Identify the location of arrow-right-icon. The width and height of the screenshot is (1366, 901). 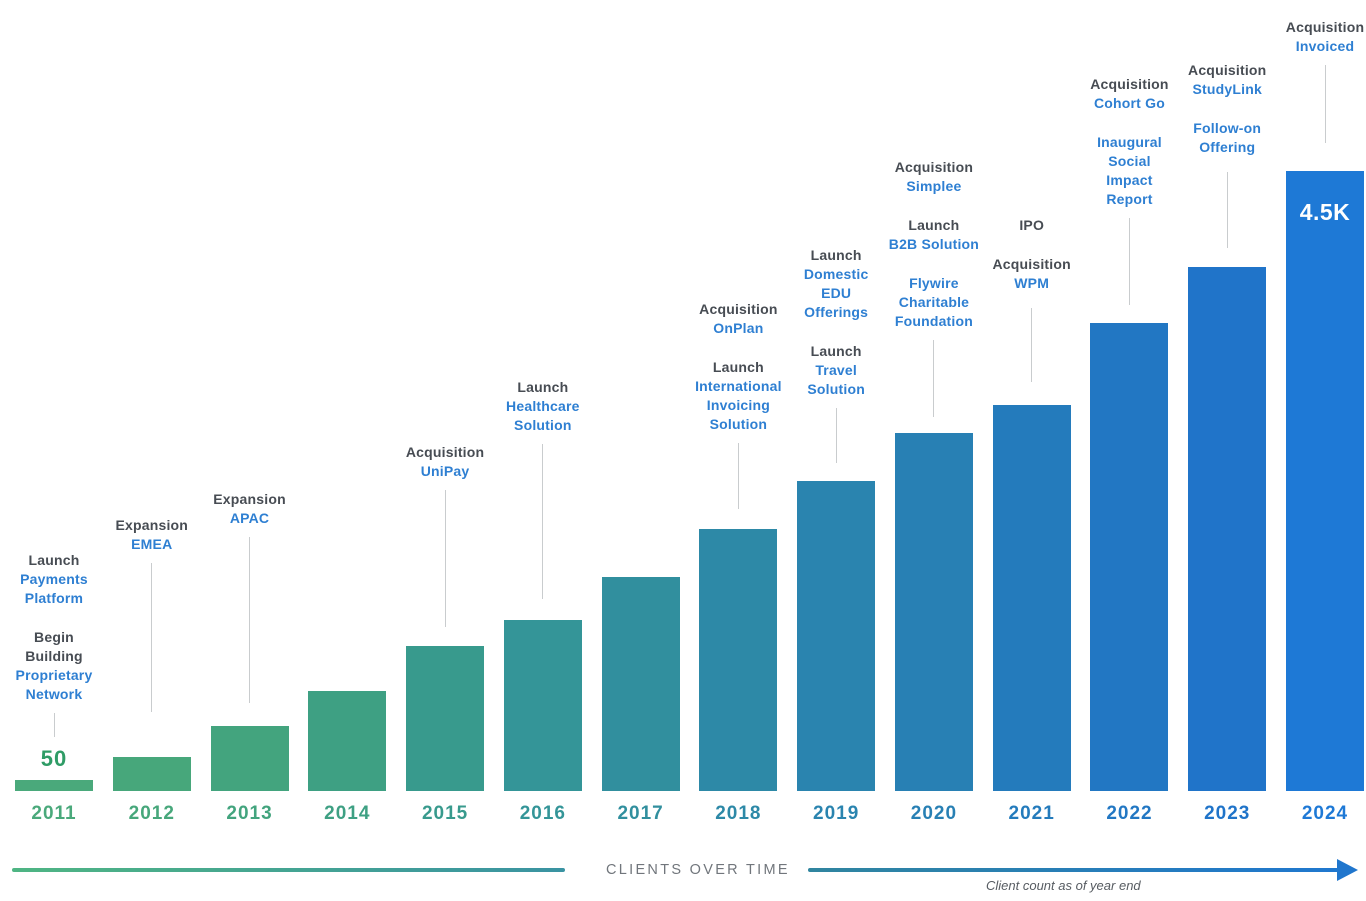
(1347, 870).